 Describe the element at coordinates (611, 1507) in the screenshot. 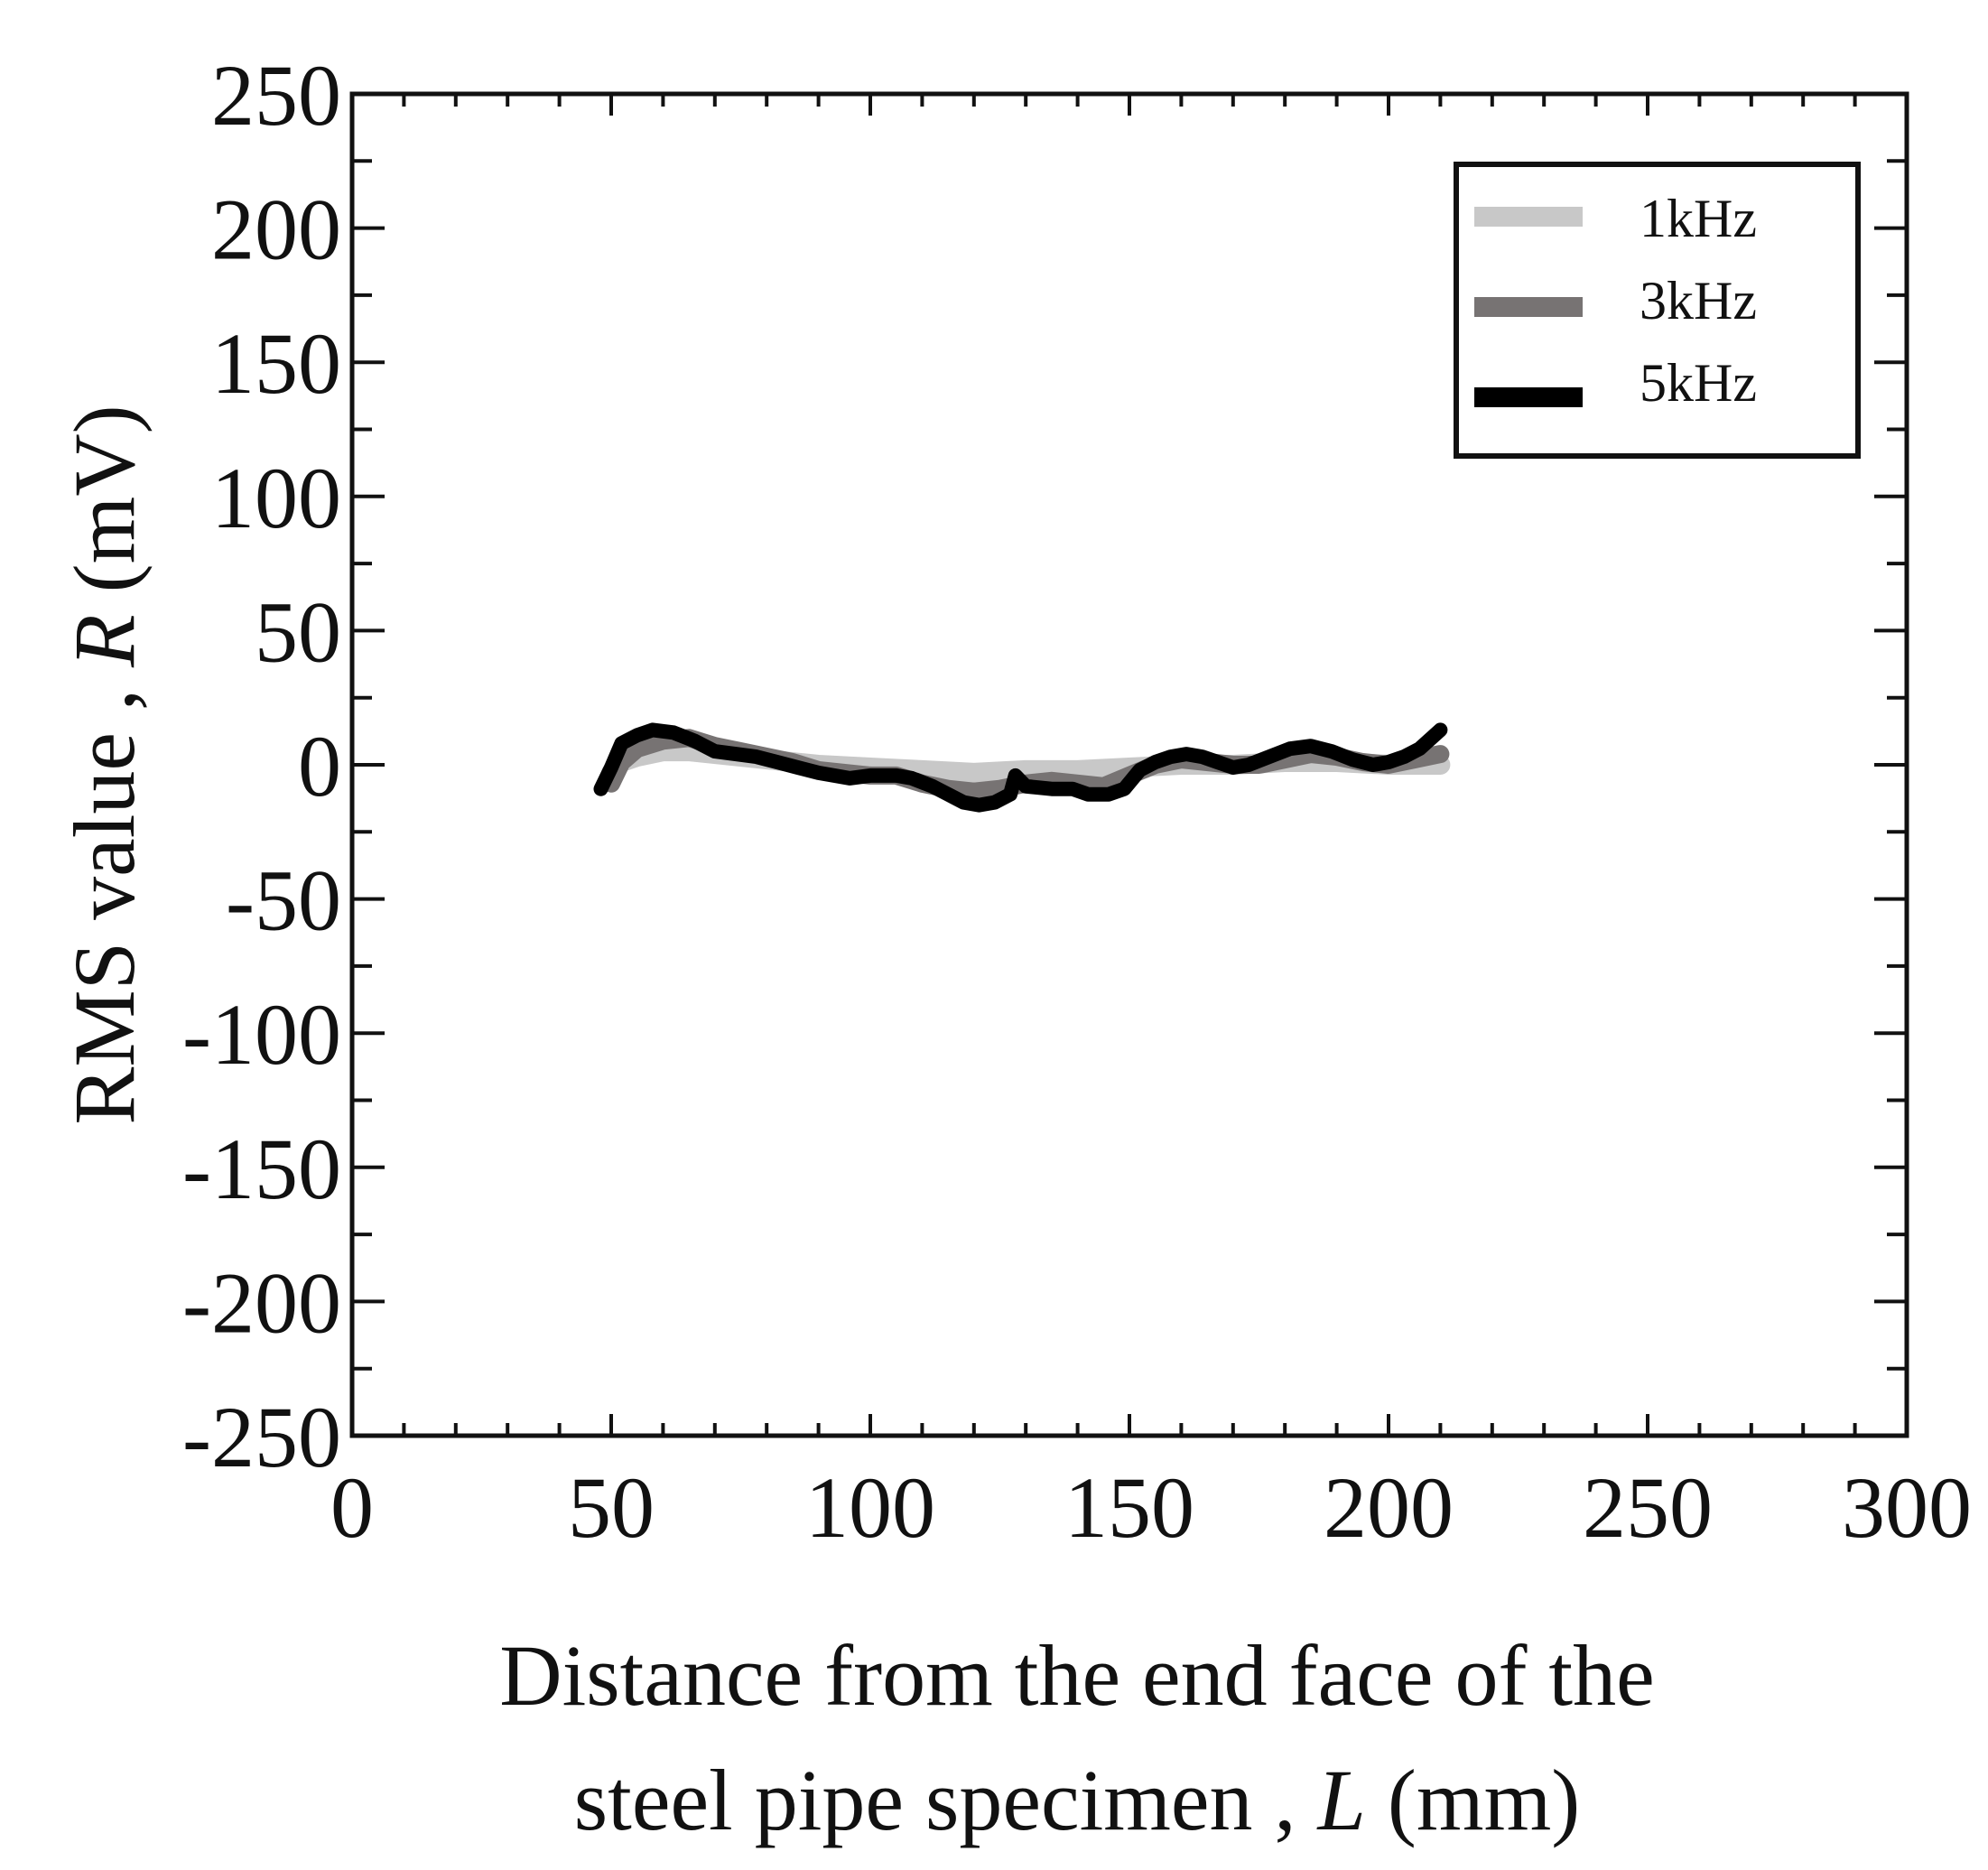

I see `x-tick-label: 50` at that location.